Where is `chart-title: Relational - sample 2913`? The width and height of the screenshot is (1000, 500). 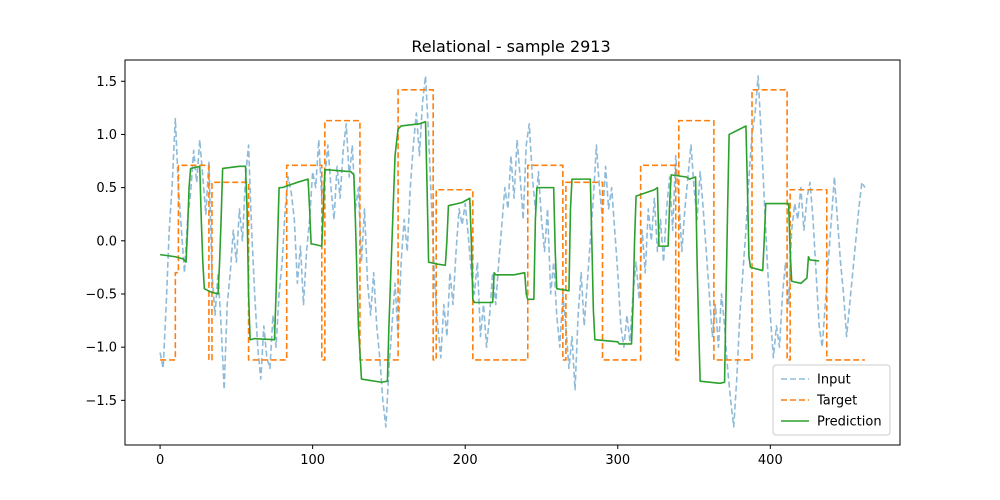 chart-title: Relational - sample 2913 is located at coordinates (510, 46).